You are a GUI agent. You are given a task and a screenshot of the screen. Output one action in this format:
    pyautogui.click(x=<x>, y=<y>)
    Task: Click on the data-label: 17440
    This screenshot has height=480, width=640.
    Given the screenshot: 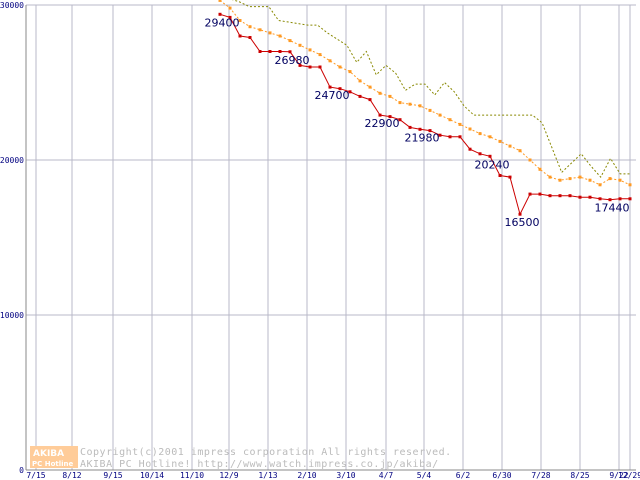 What is the action you would take?
    pyautogui.click(x=612, y=208)
    